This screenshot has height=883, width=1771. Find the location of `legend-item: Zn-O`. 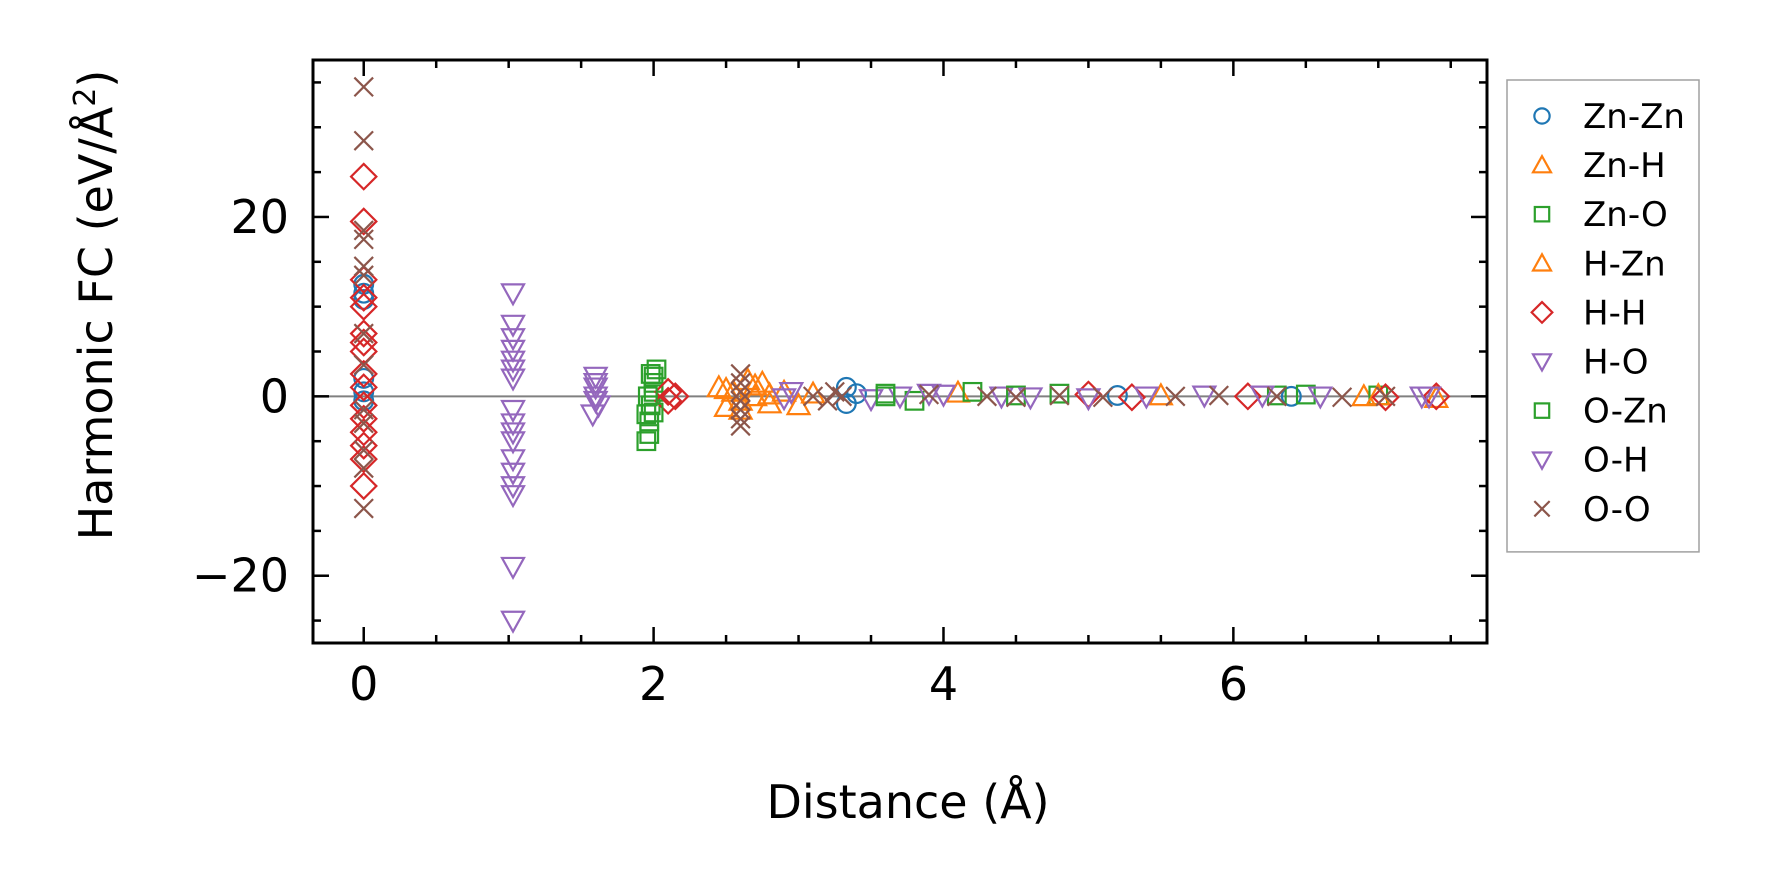

legend-item: Zn-O is located at coordinates (1600, 215).